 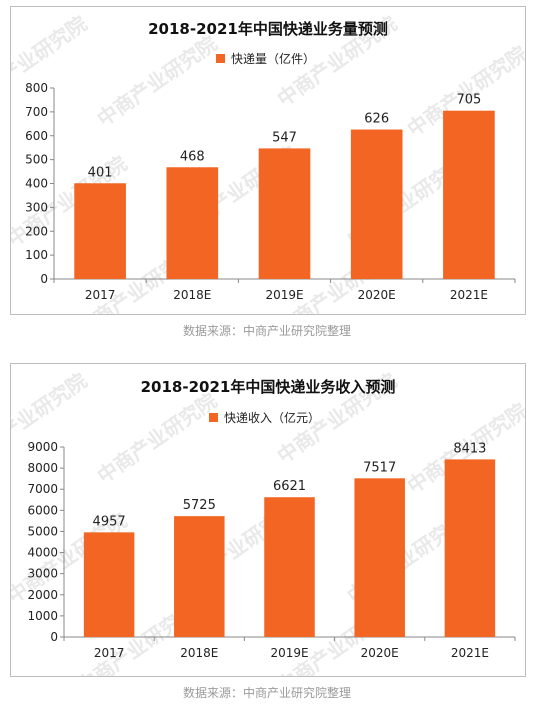 I want to click on y-tick-label: 1000, so click(x=42, y=616).